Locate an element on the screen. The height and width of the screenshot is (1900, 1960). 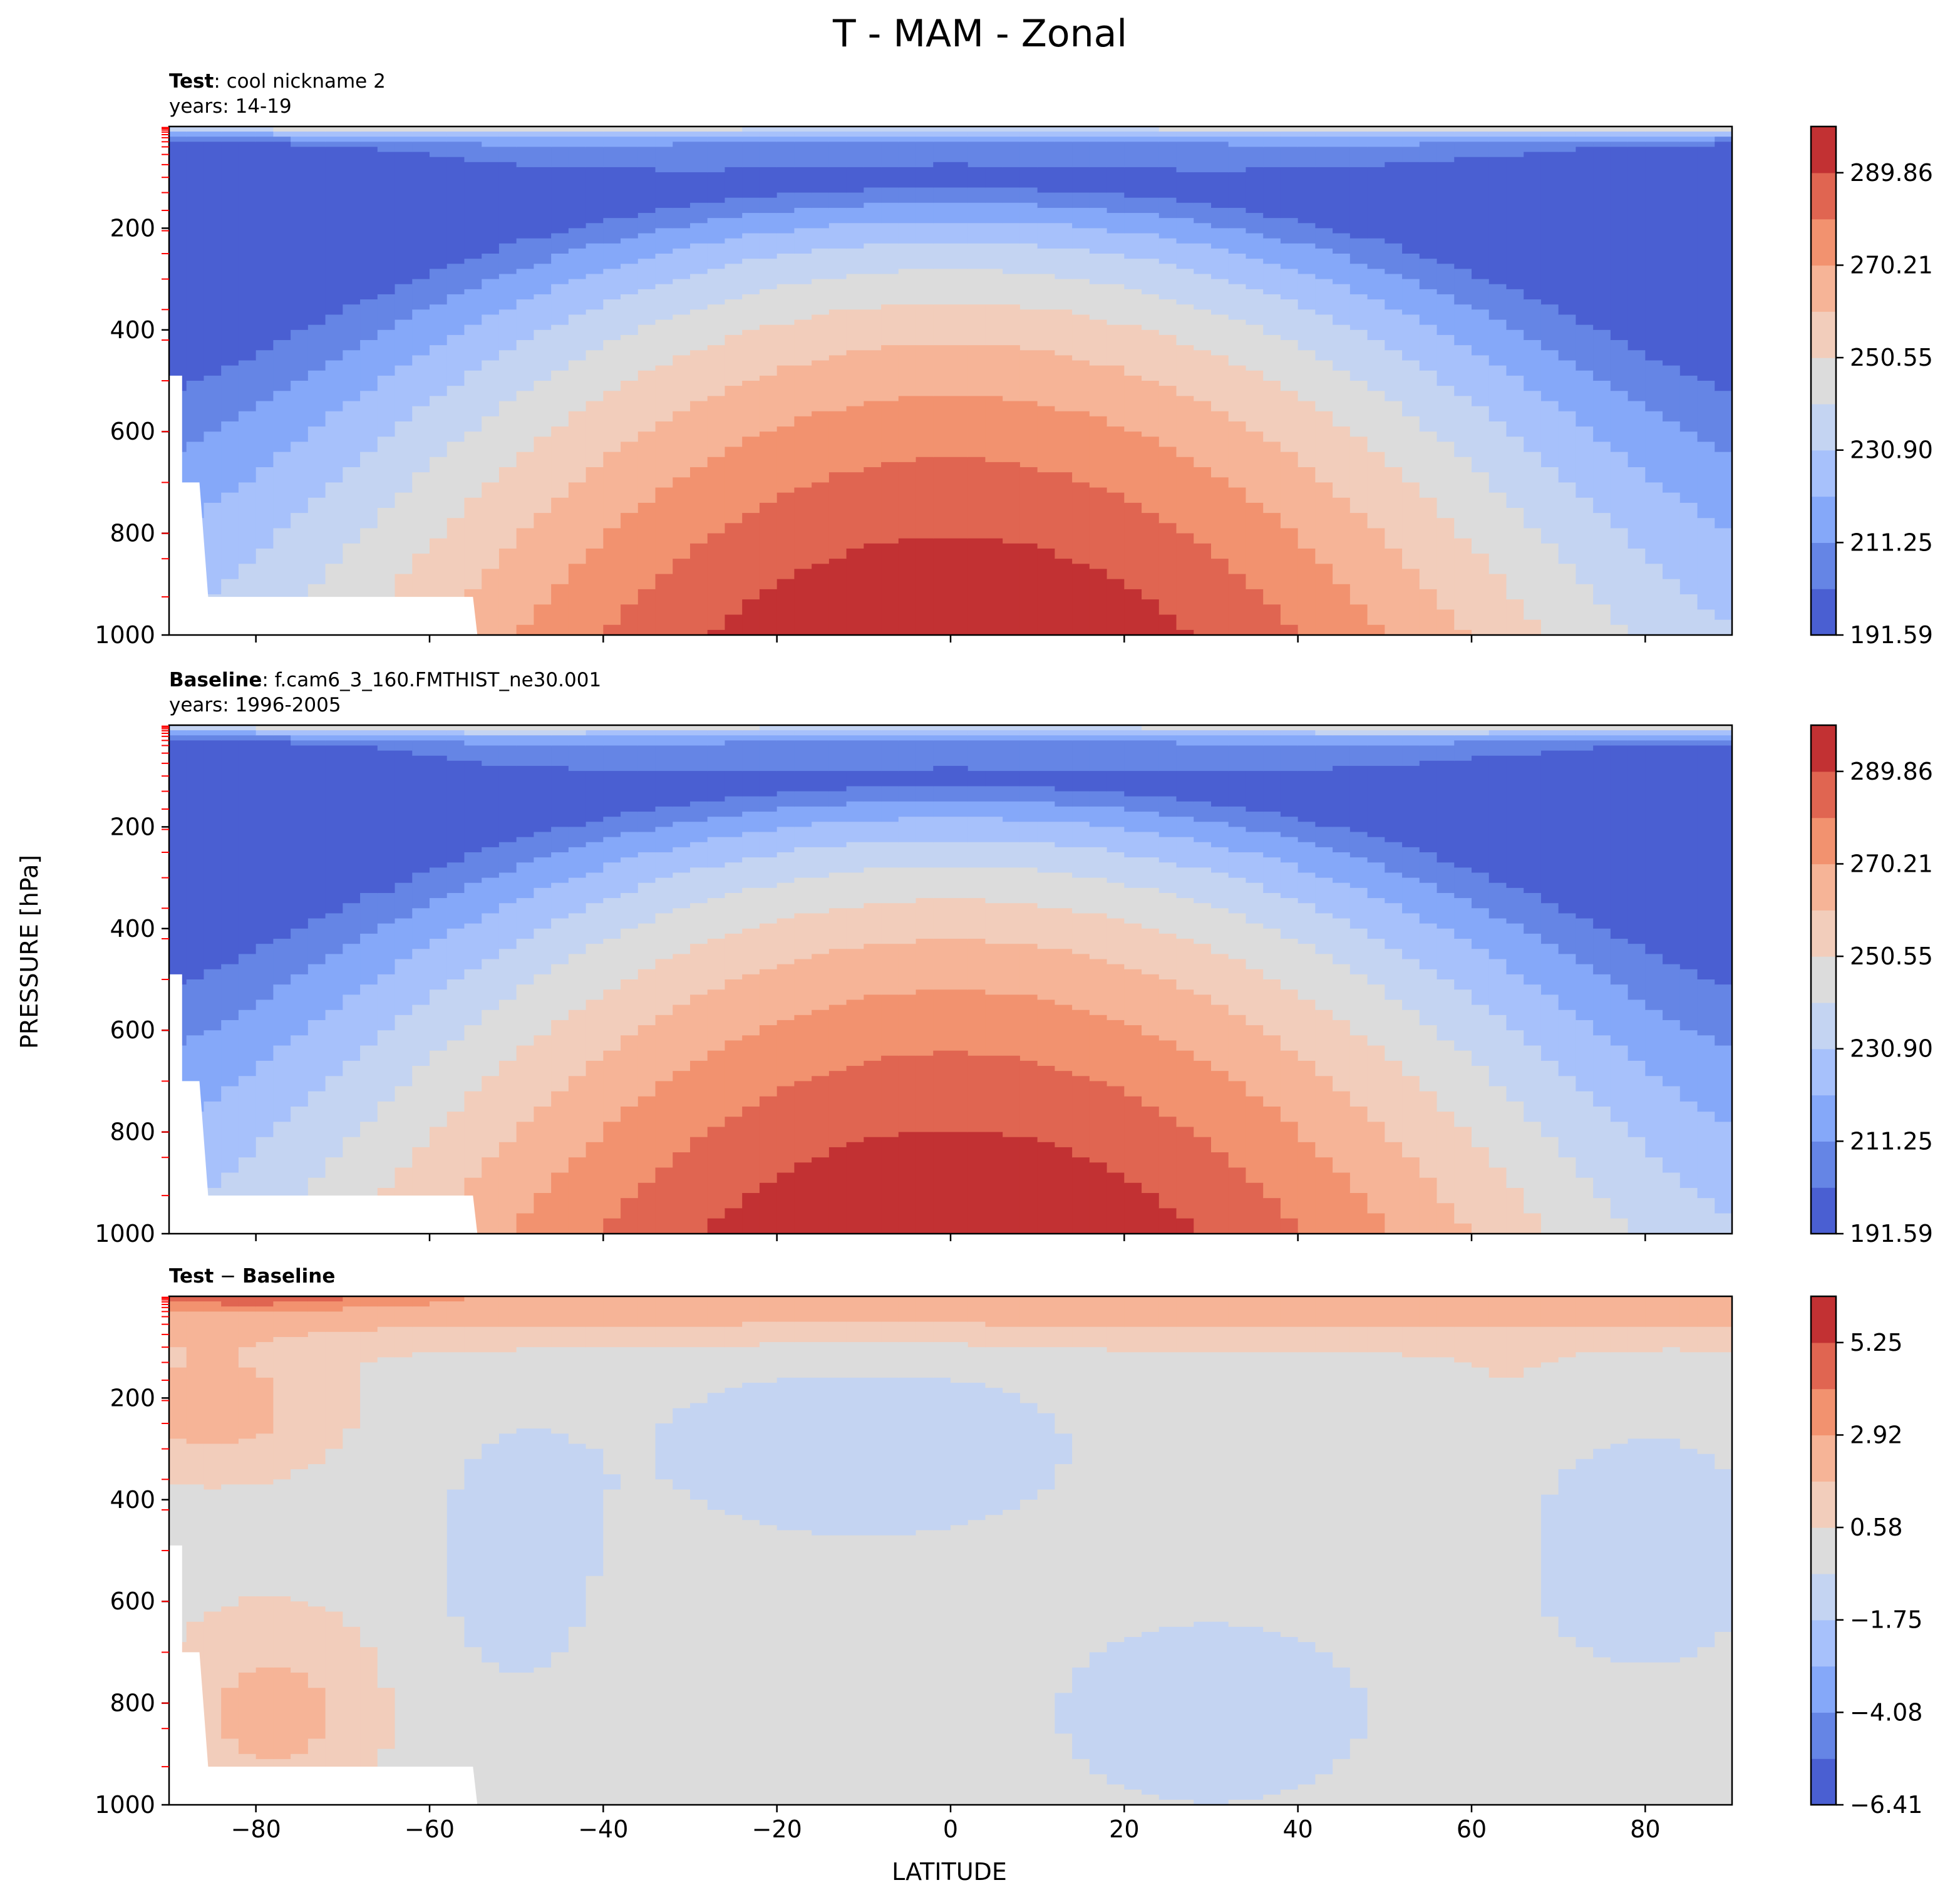
panel-subtitle: years: 1996-2005 is located at coordinates (255, 705).